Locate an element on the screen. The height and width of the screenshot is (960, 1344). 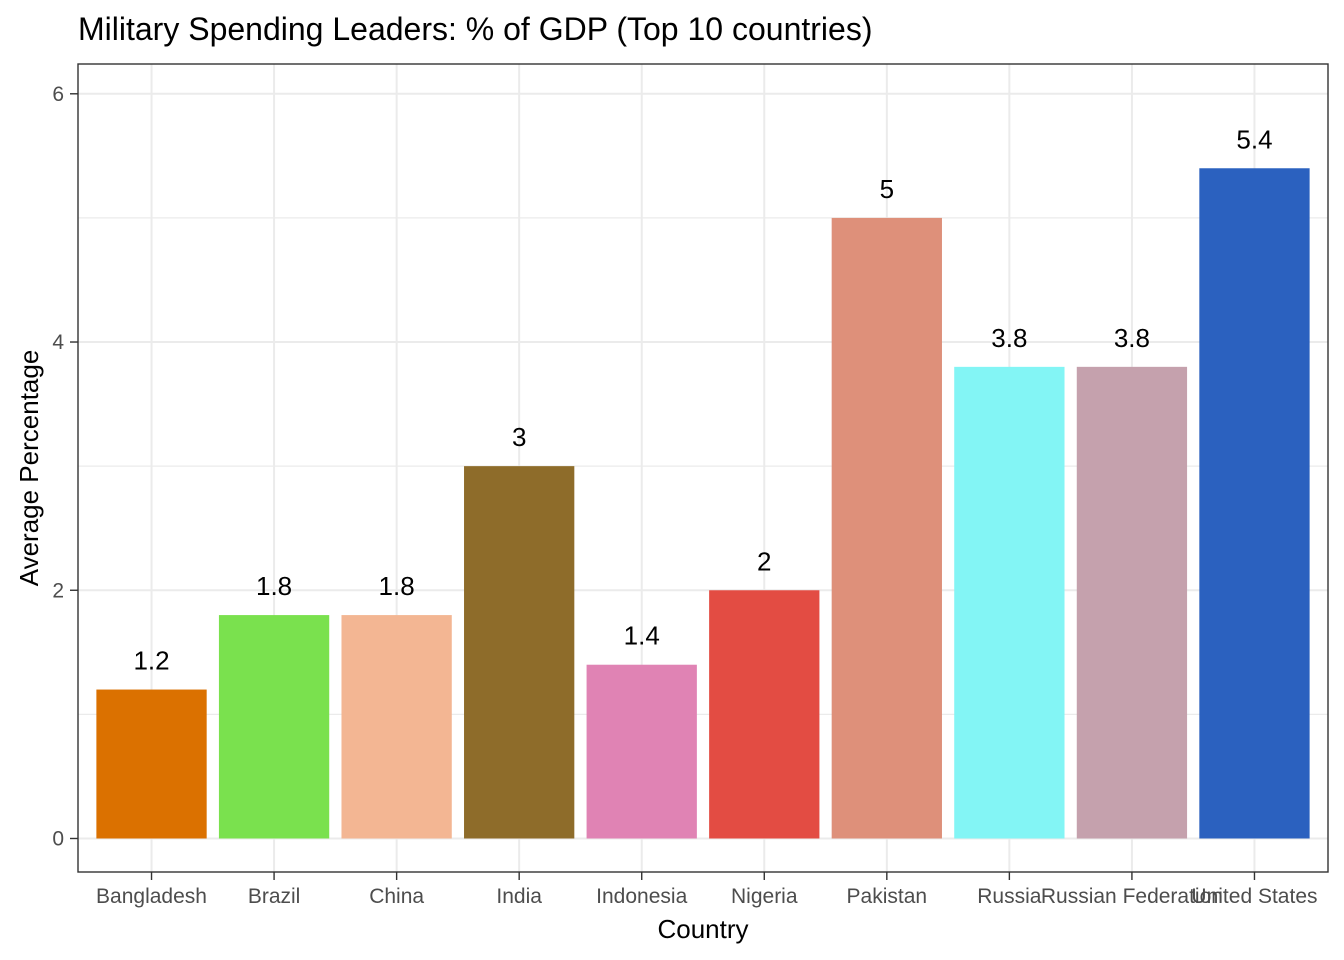
bar-united-states is located at coordinates (1254, 503).